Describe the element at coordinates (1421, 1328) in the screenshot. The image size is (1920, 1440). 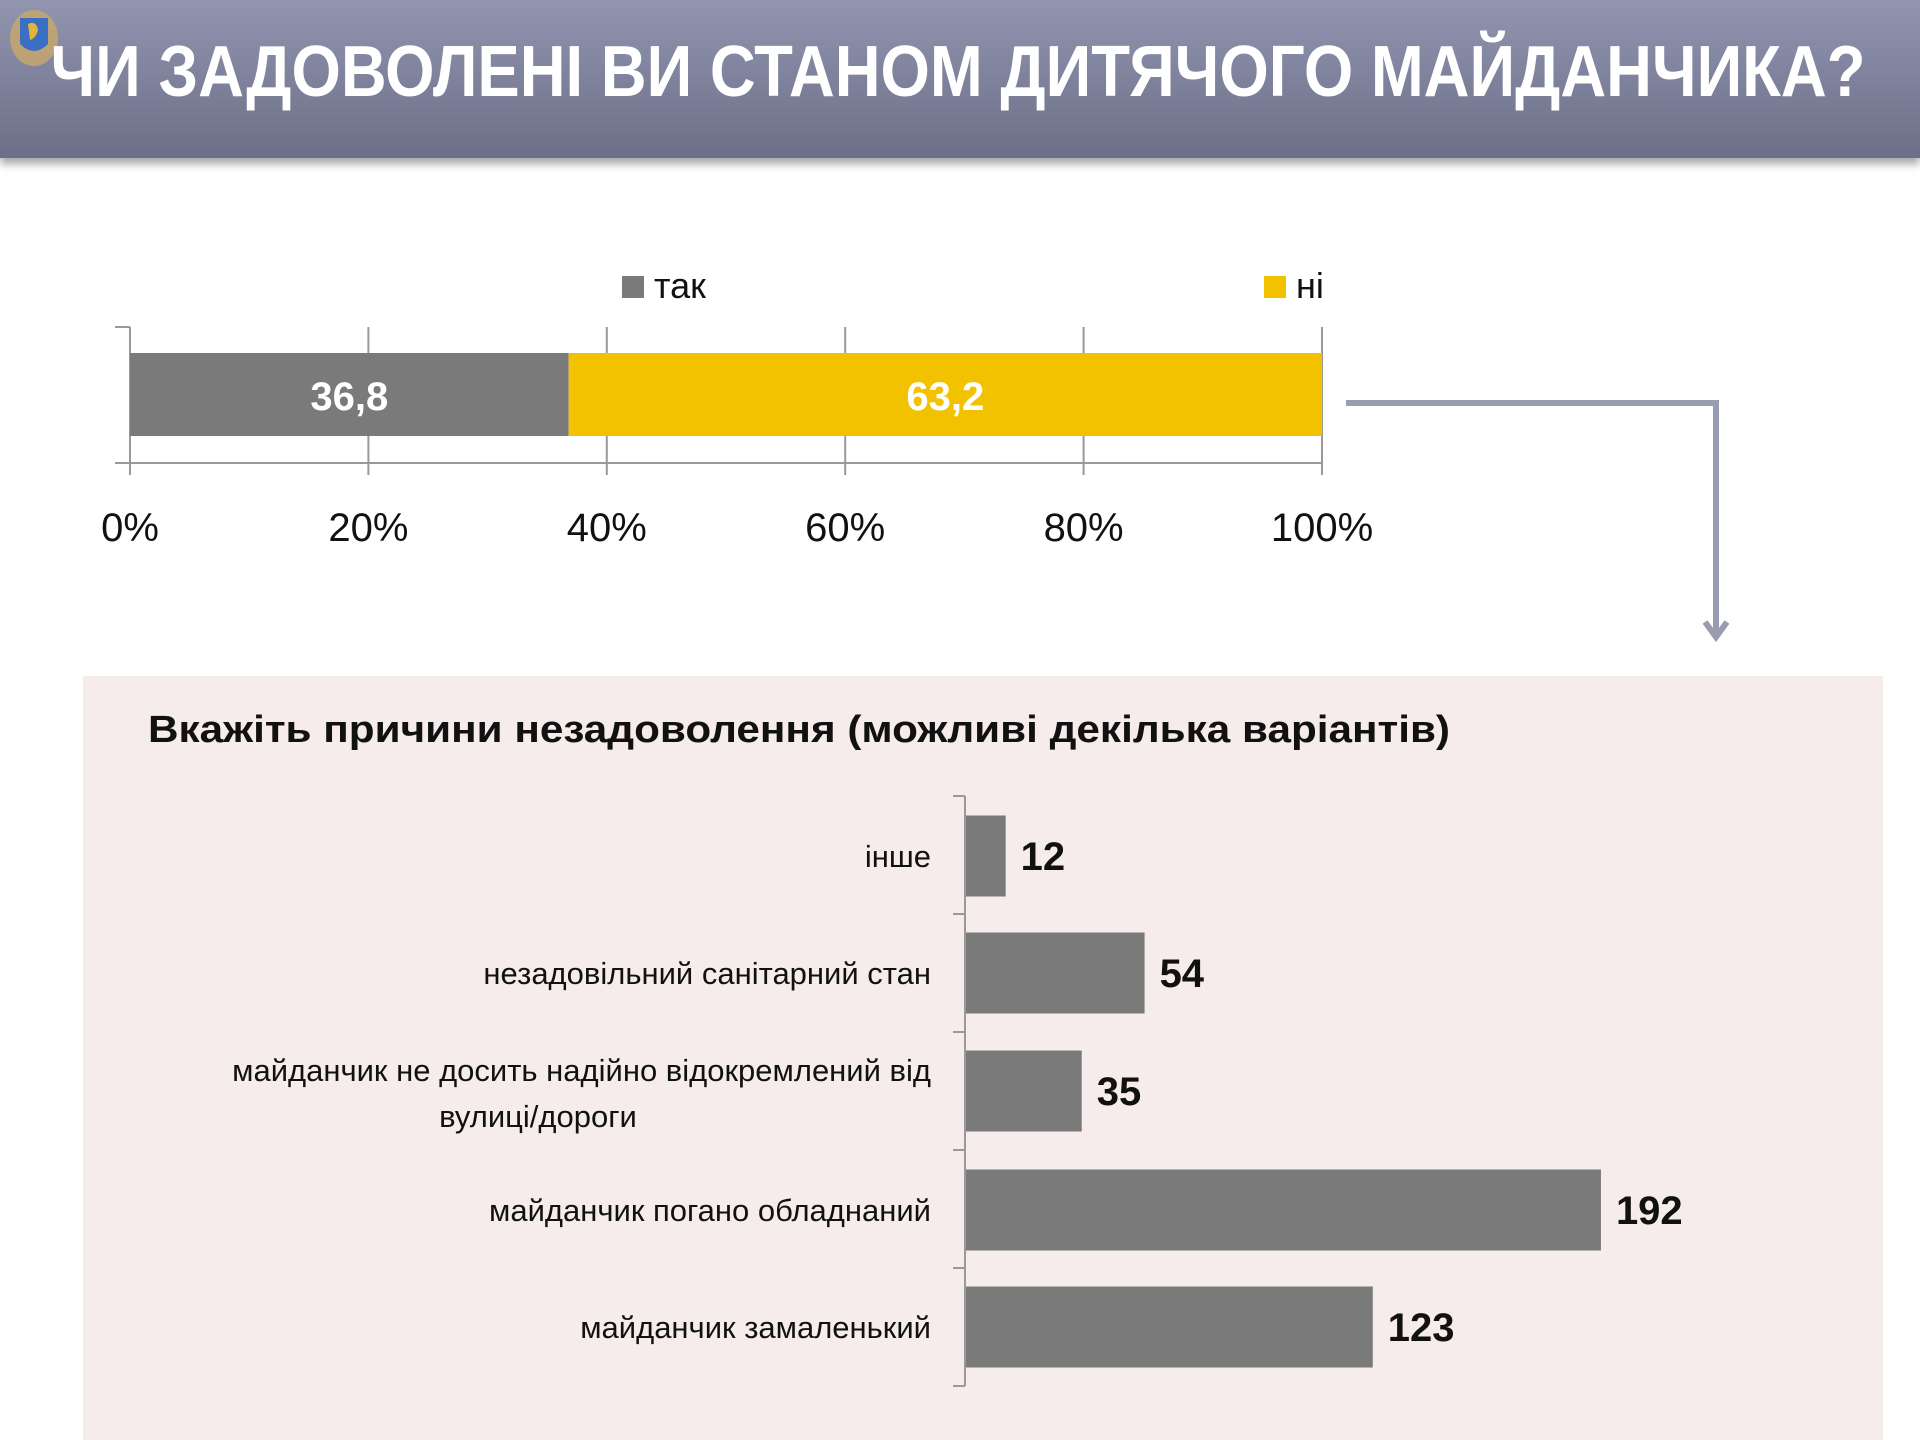
I see `value-label: 123` at that location.